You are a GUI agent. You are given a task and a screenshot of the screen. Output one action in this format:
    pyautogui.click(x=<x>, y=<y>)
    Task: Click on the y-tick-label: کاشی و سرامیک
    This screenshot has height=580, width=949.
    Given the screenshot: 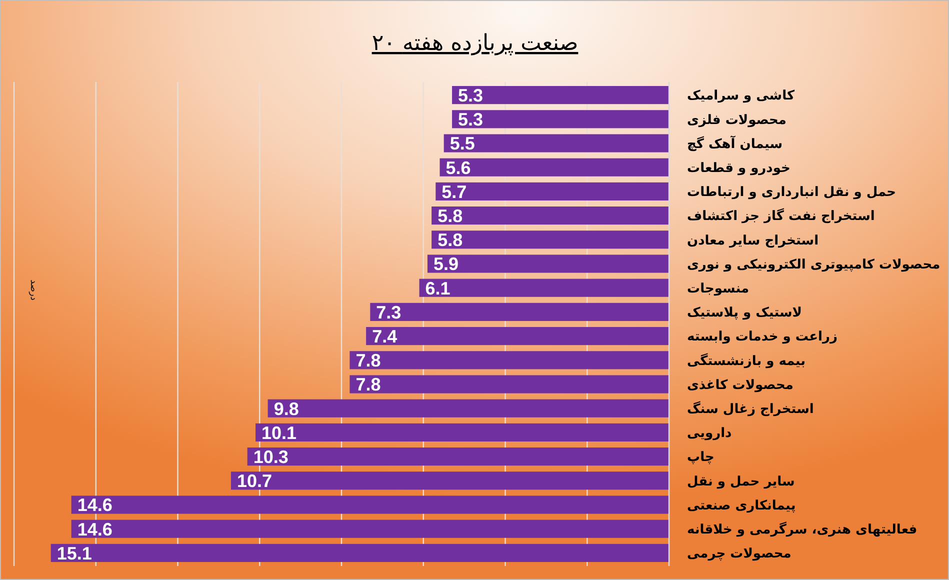 What is the action you would take?
    pyautogui.click(x=741, y=96)
    